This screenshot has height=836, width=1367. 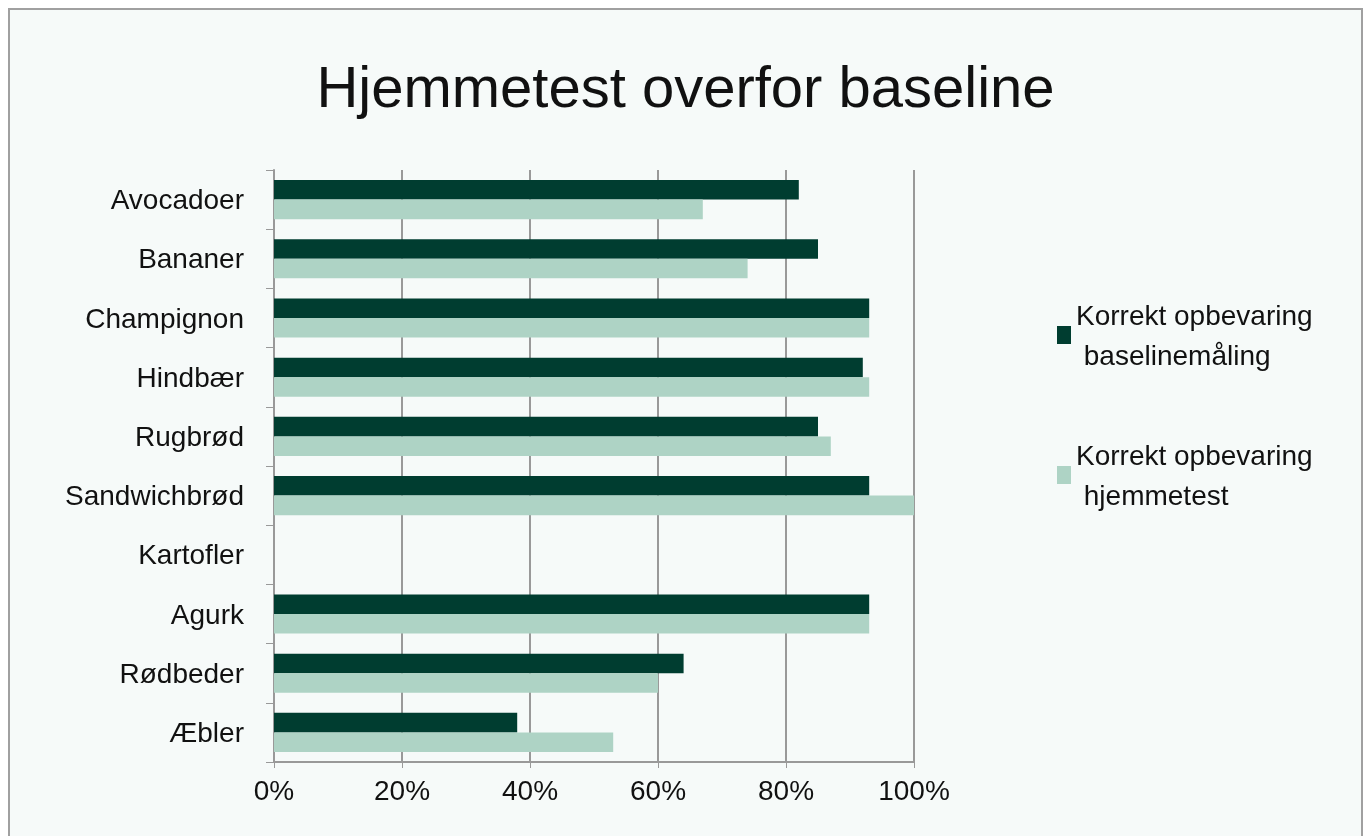 What do you see at coordinates (402, 790) in the screenshot?
I see `x-tick-label: 20%` at bounding box center [402, 790].